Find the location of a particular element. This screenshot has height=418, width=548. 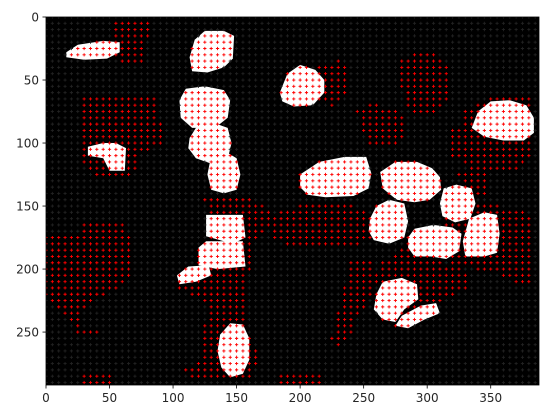

y-tick-label: 0 is located at coordinates (35, 17).